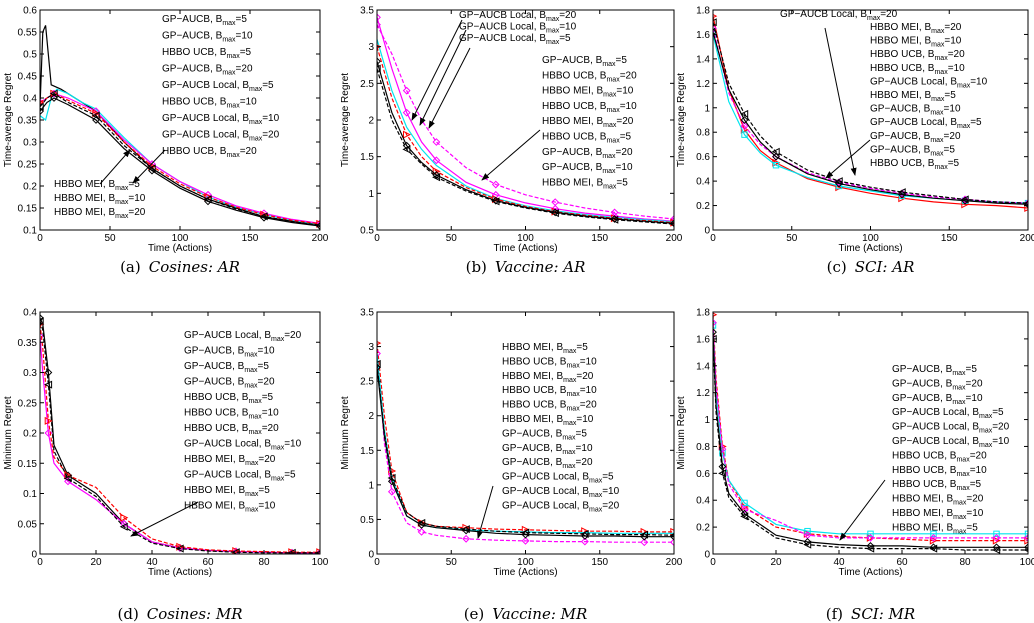 This screenshot has width=1034, height=623. What do you see at coordinates (205, 118) in the screenshot?
I see `chart-a-legend-entry-6-name: GP−AUCB Local, B` at bounding box center [205, 118].